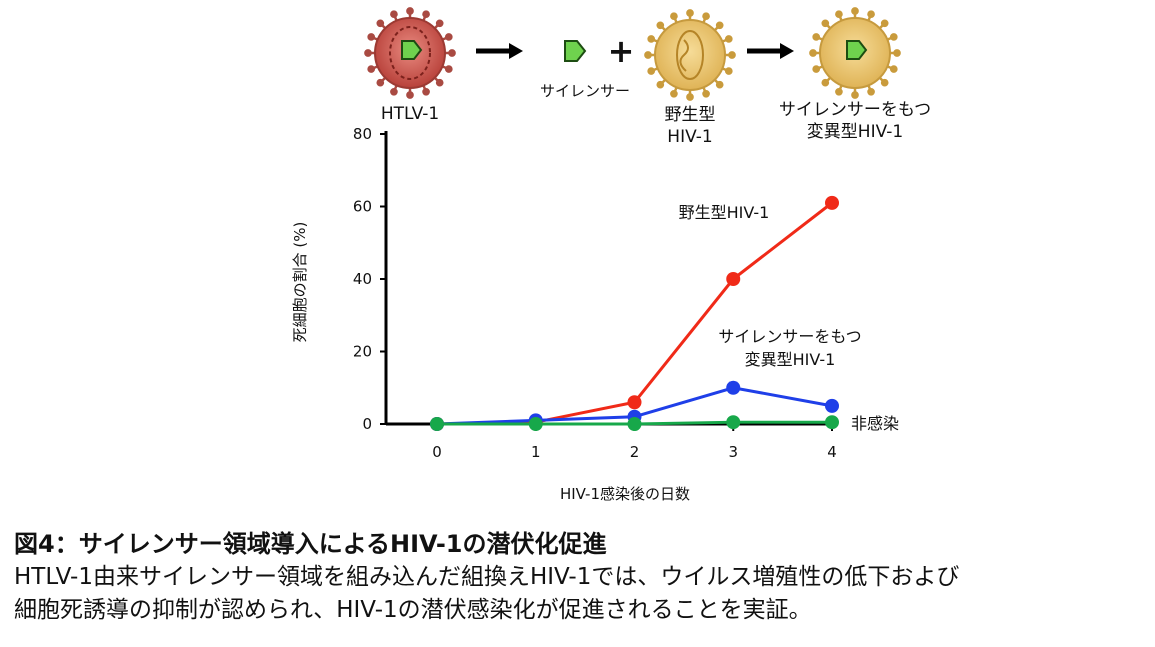  Describe the element at coordinates (789, 336) in the screenshot. I see `mutant-hiv1-series-label-line1: サイレンサーをもつ` at that location.